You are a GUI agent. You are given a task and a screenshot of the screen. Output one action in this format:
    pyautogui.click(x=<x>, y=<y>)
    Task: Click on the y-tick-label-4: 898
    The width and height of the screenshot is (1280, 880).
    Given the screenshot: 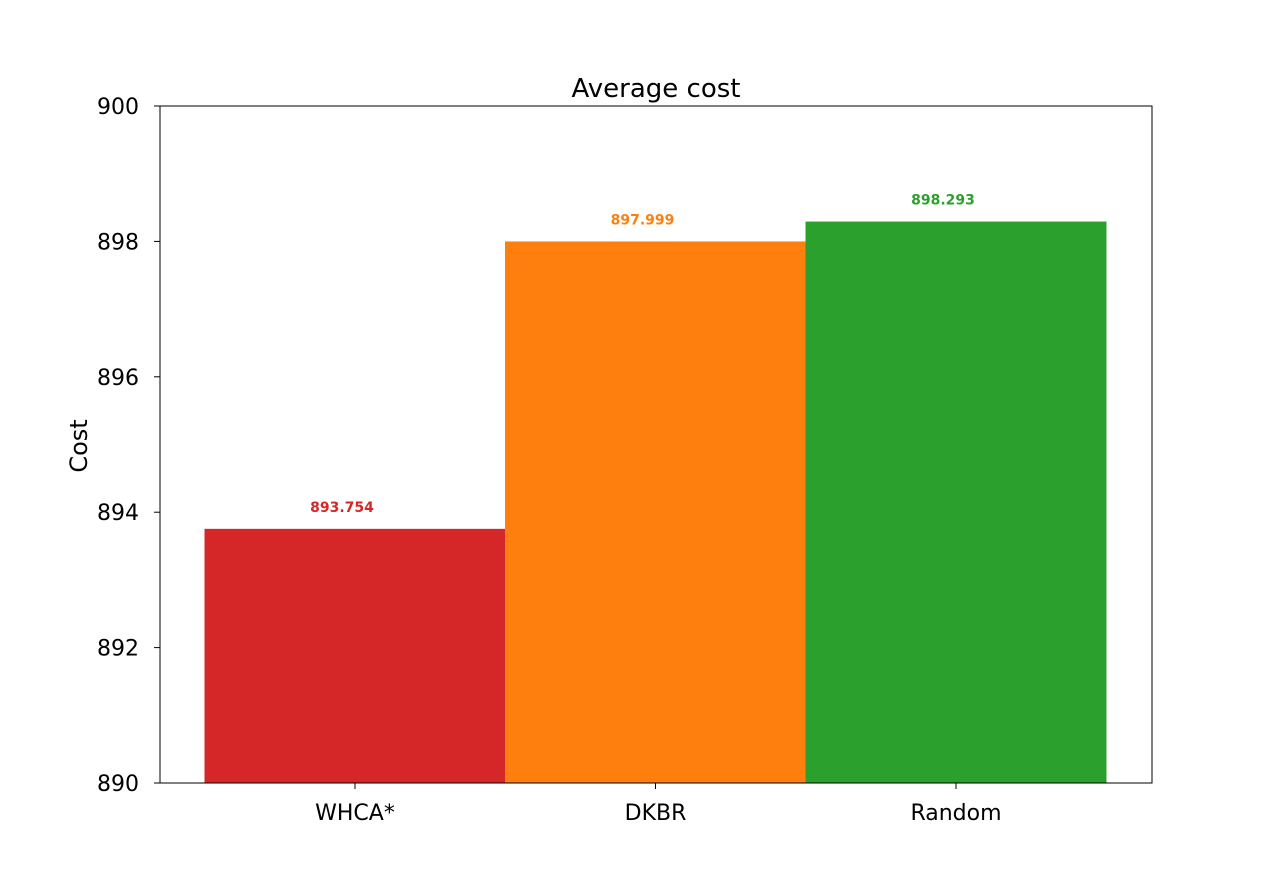 What is the action you would take?
    pyautogui.click(x=118, y=242)
    